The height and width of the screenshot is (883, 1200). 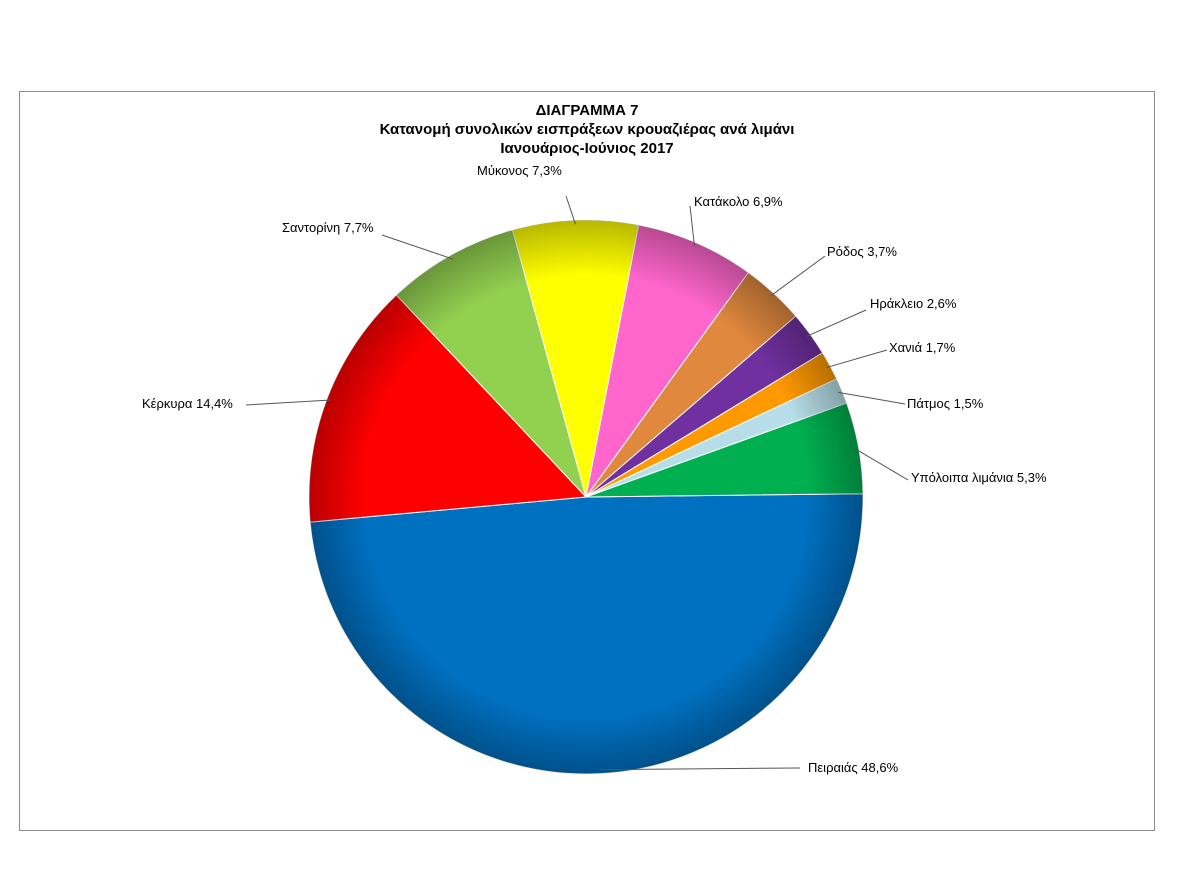 I want to click on chart-title-line-3: Ιανουάριος-Ιούνιος 2017, so click(x=587, y=148).